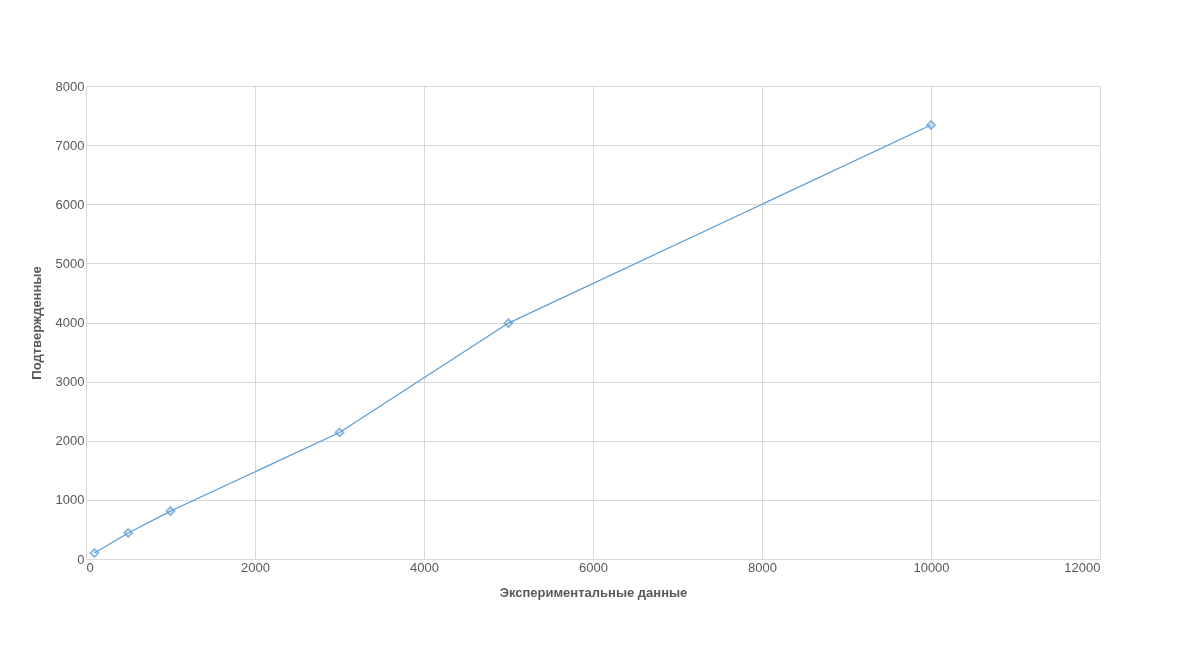 The image size is (1199, 651). What do you see at coordinates (255, 567) in the screenshot?
I see `x-tick-label: 2000` at bounding box center [255, 567].